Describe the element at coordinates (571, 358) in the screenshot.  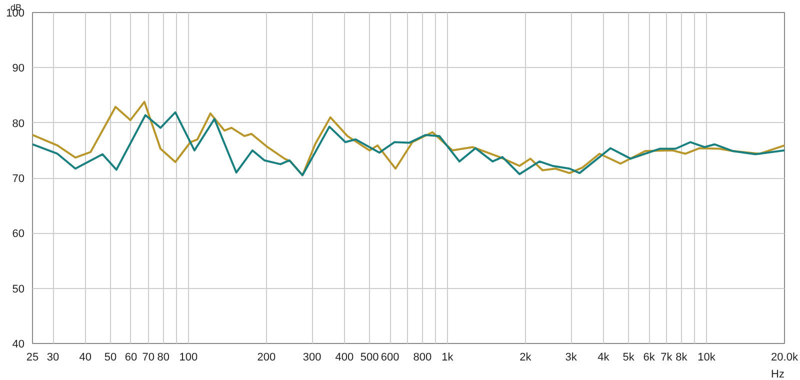
I see `x-tick-label: 3k` at that location.